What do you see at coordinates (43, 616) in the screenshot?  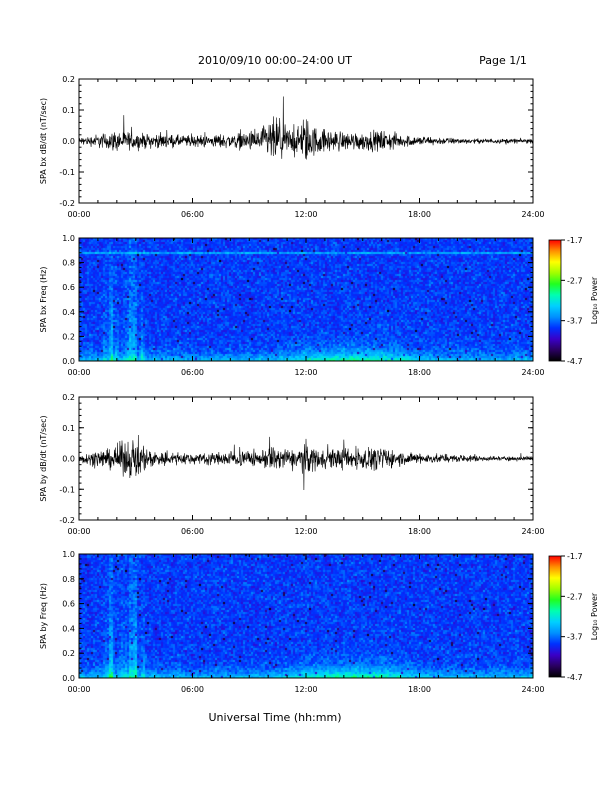 I see `y-axis-label: SPA by Freq (Hz)` at bounding box center [43, 616].